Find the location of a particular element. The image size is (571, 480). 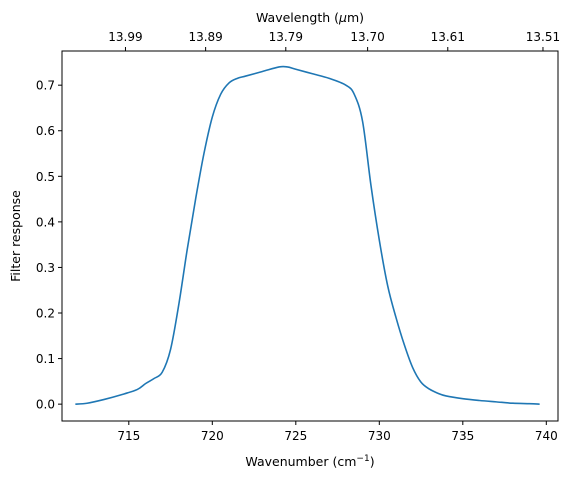

top-x-tick-label: 13.70 is located at coordinates (367, 37).